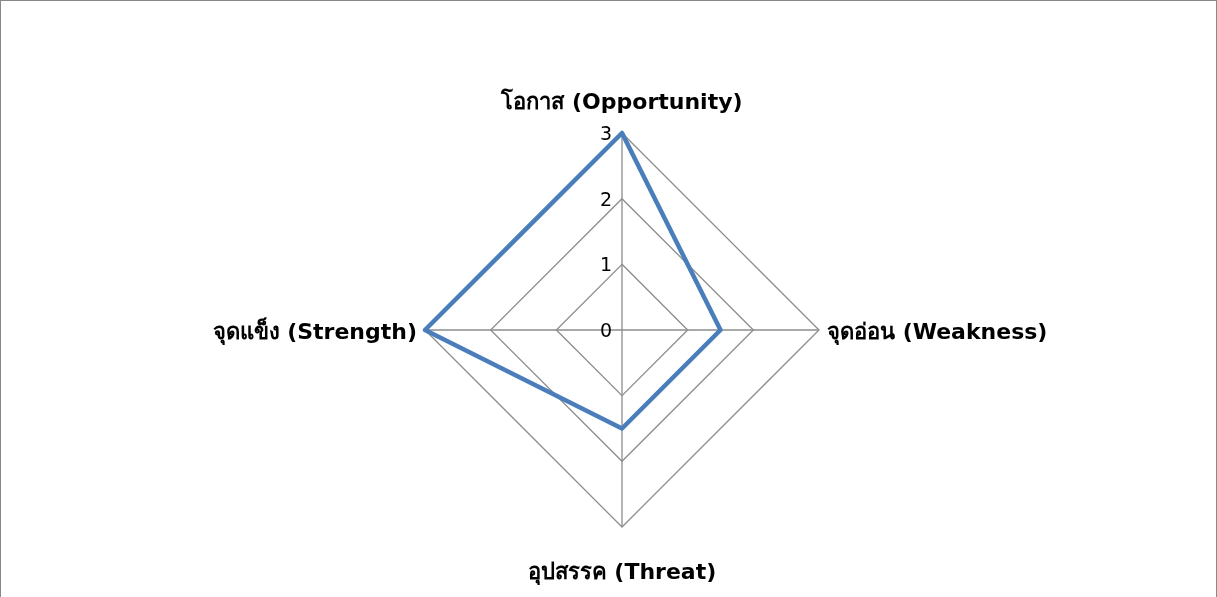 This screenshot has width=1217, height=597. Describe the element at coordinates (622, 572) in the screenshot. I see `spoke-label: อุปสรรค (Threat)` at that location.